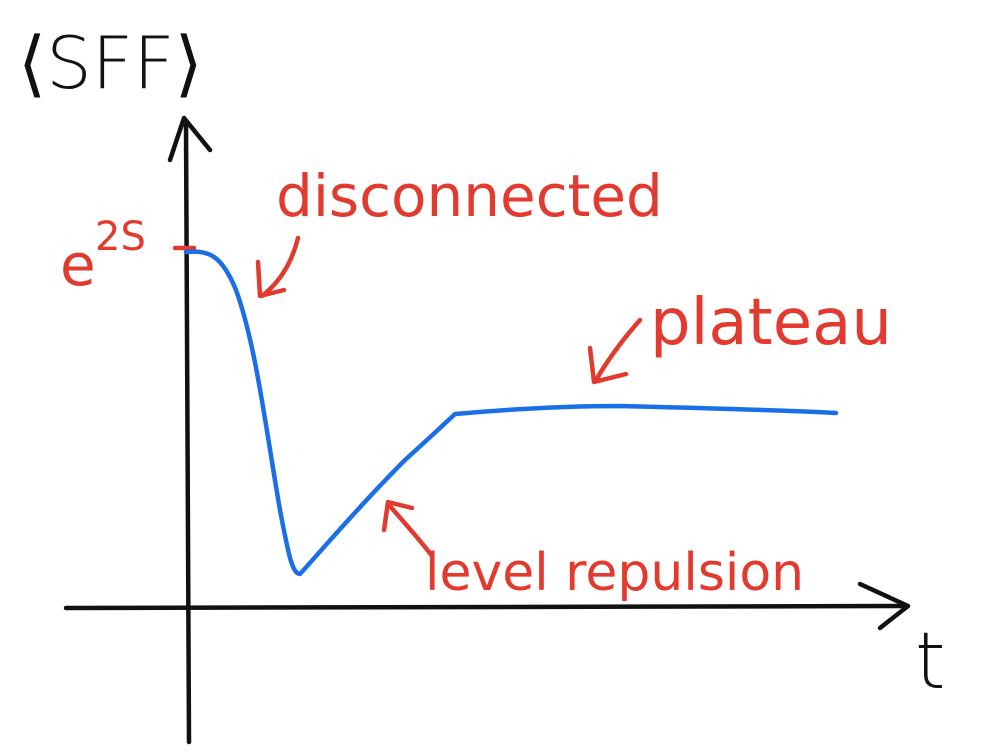  Describe the element at coordinates (614, 573) in the screenshot. I see `annotation-level-repulsion: level repulsion` at that location.